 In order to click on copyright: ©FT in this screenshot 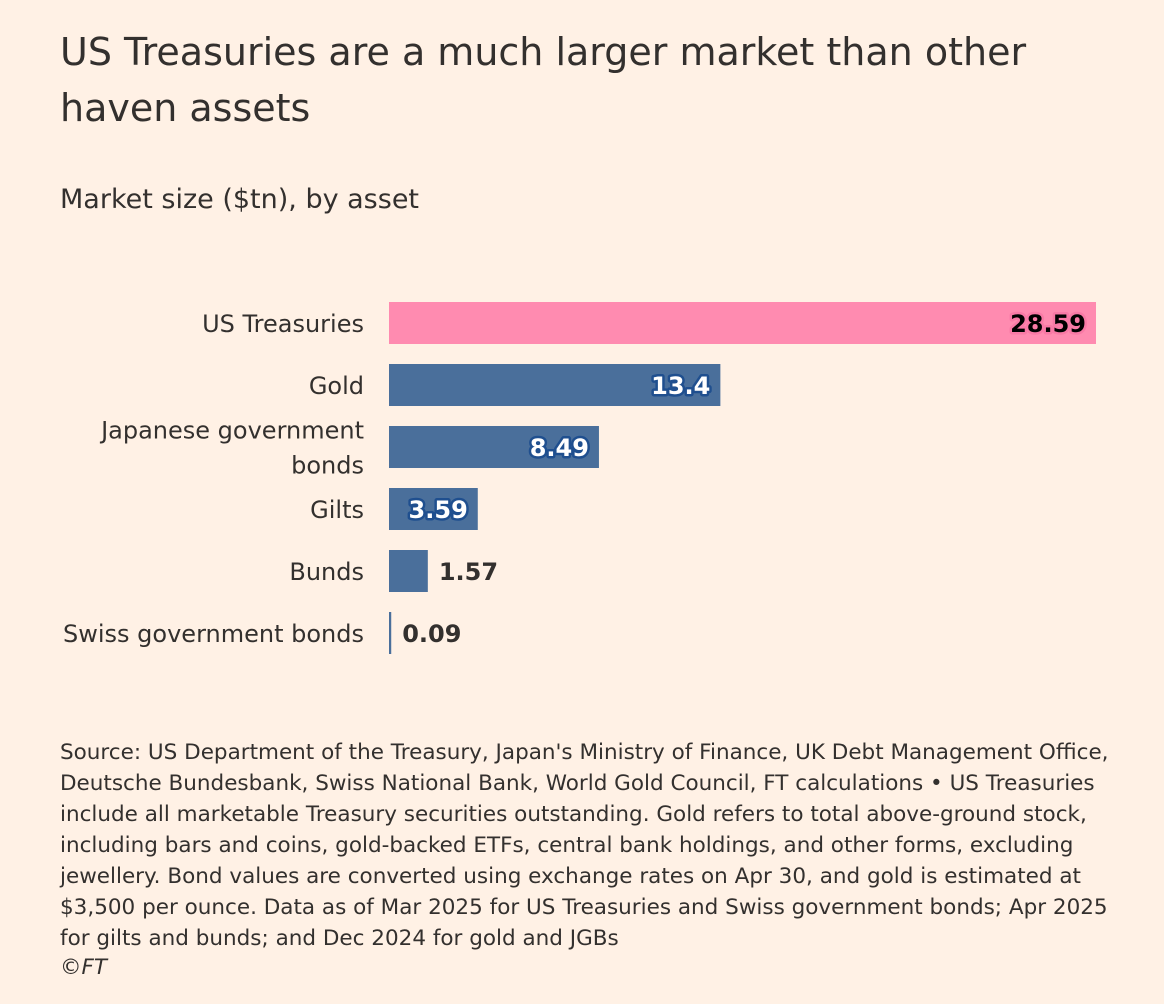, I will do `click(83, 967)`.